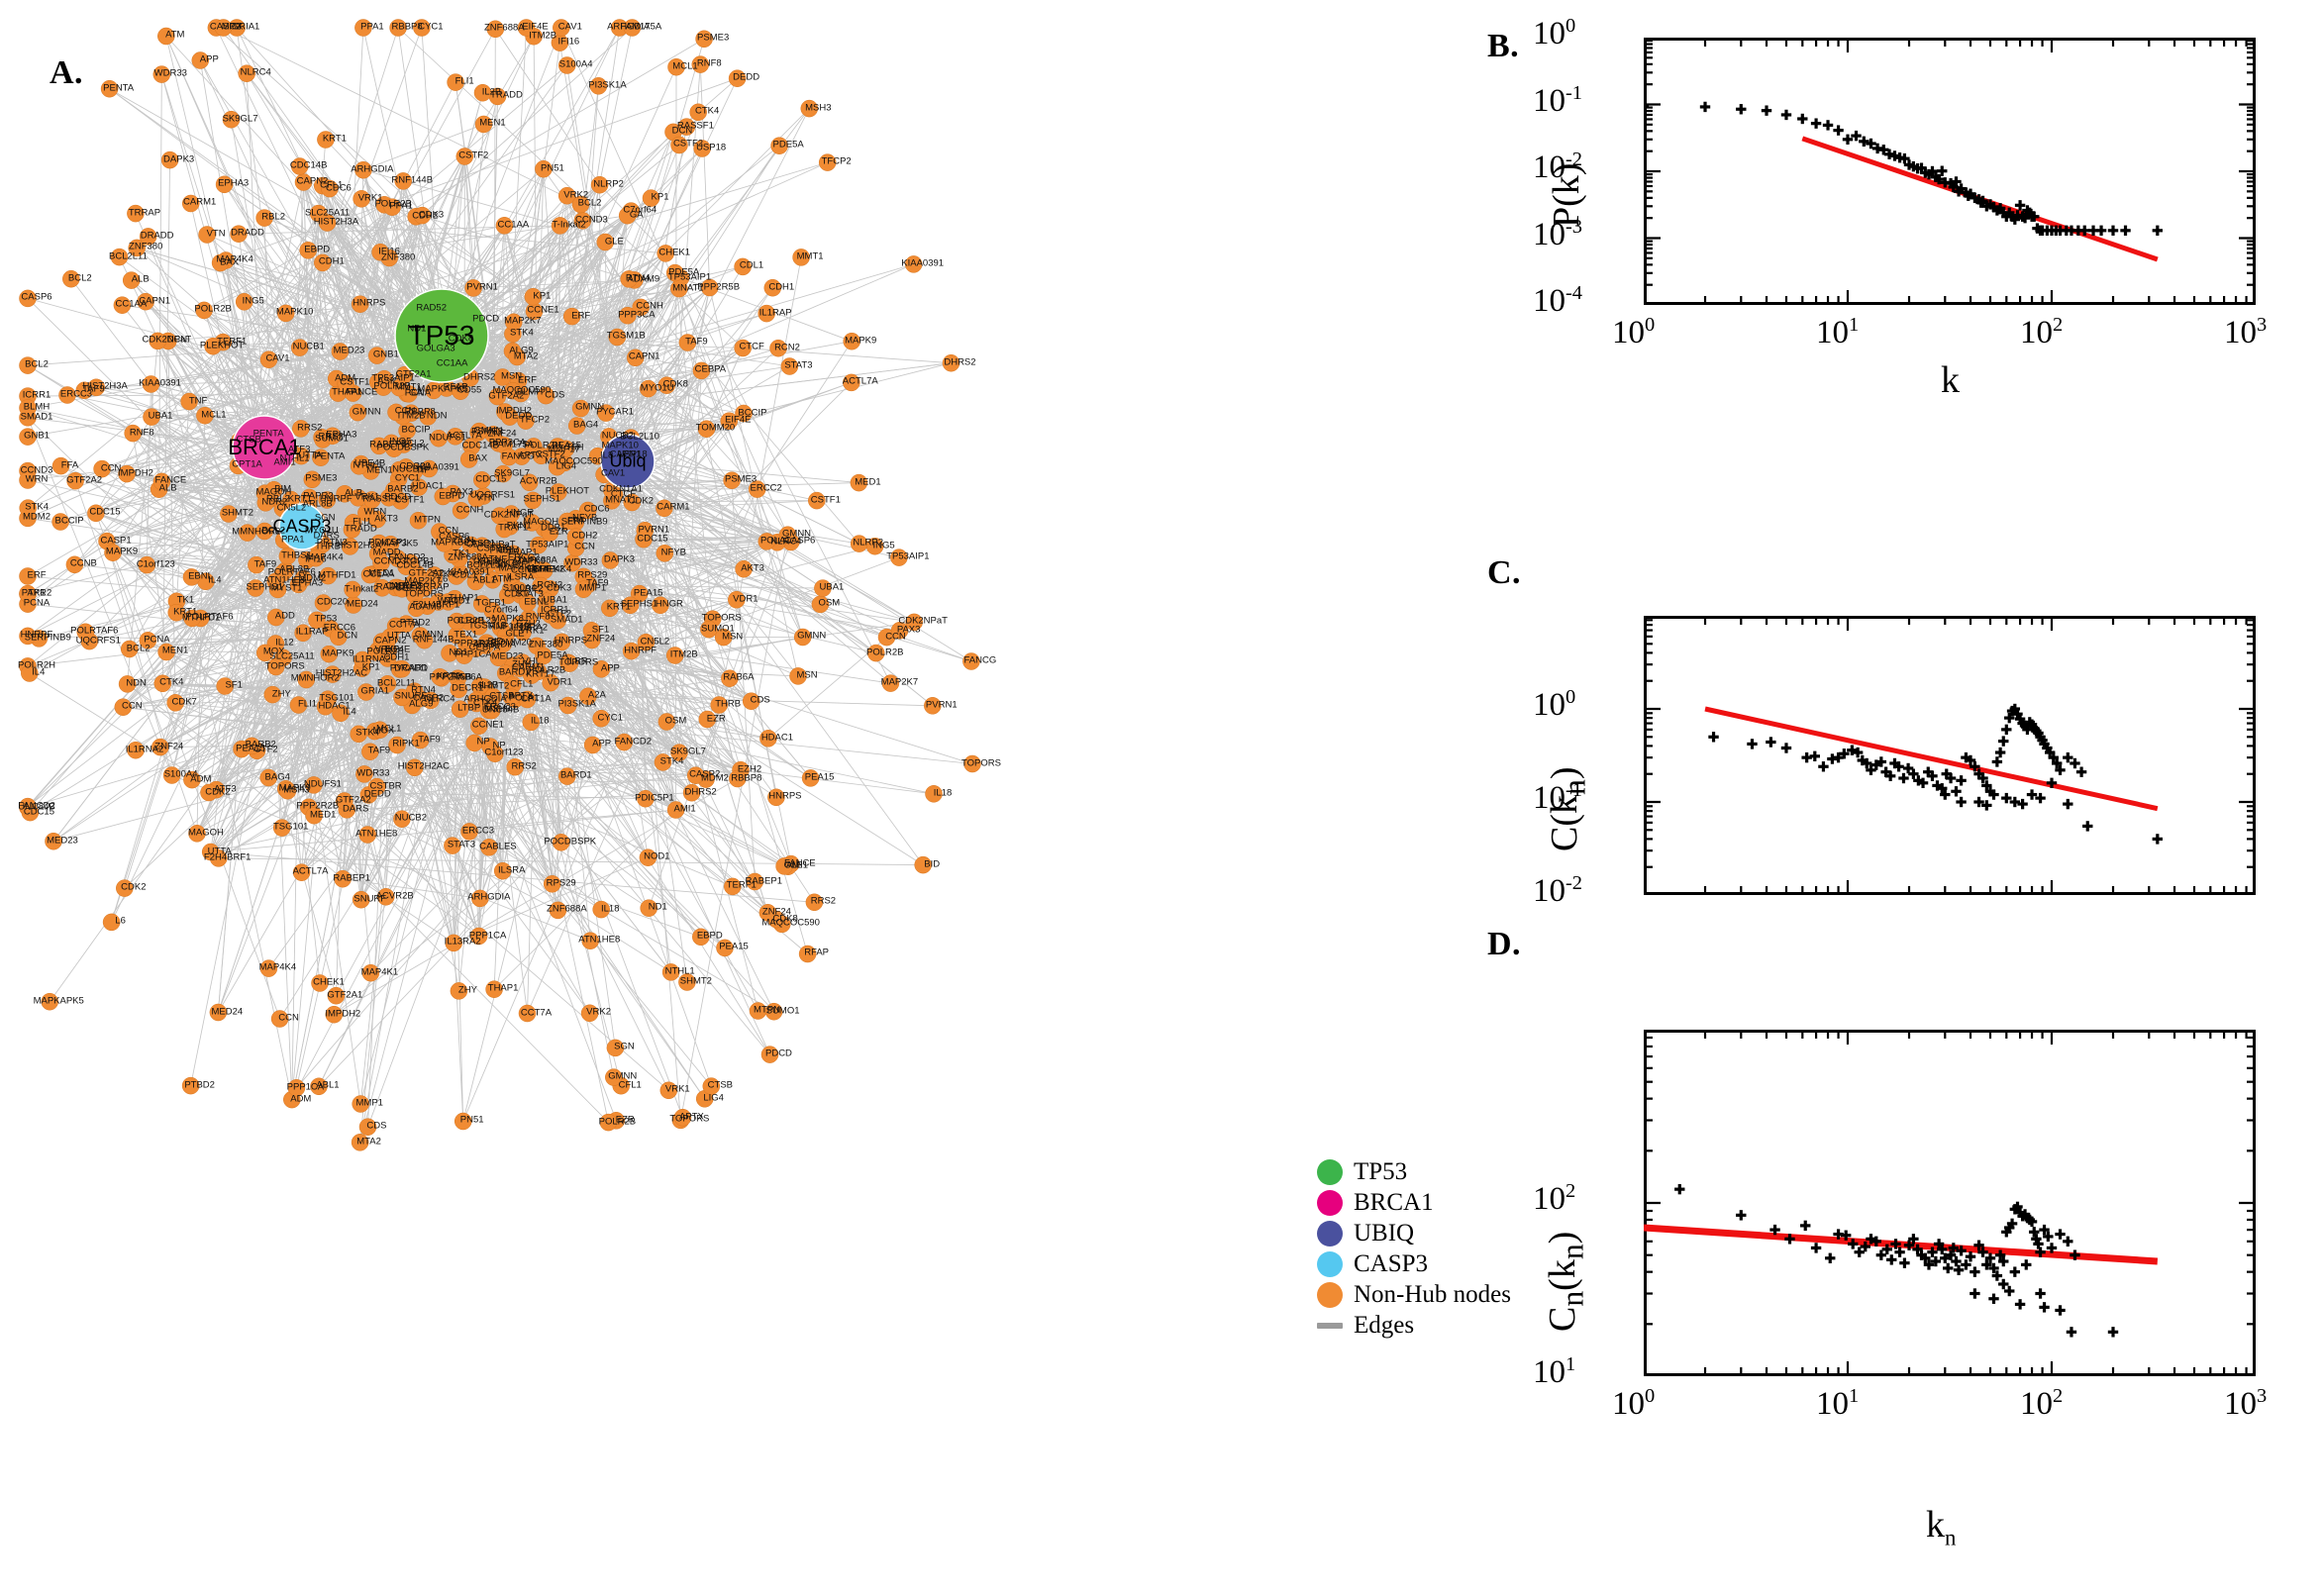 This screenshot has height=1596, width=2323. Describe the element at coordinates (1384, 1233) in the screenshot. I see `legend-item-label: UBIQ` at that location.